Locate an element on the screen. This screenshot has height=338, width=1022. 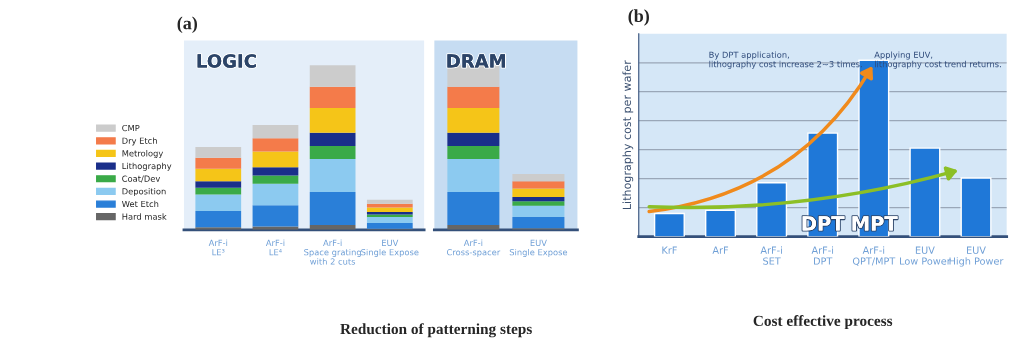
x-tick-label: ArF-i LE⁴ is located at coordinates (275, 247).